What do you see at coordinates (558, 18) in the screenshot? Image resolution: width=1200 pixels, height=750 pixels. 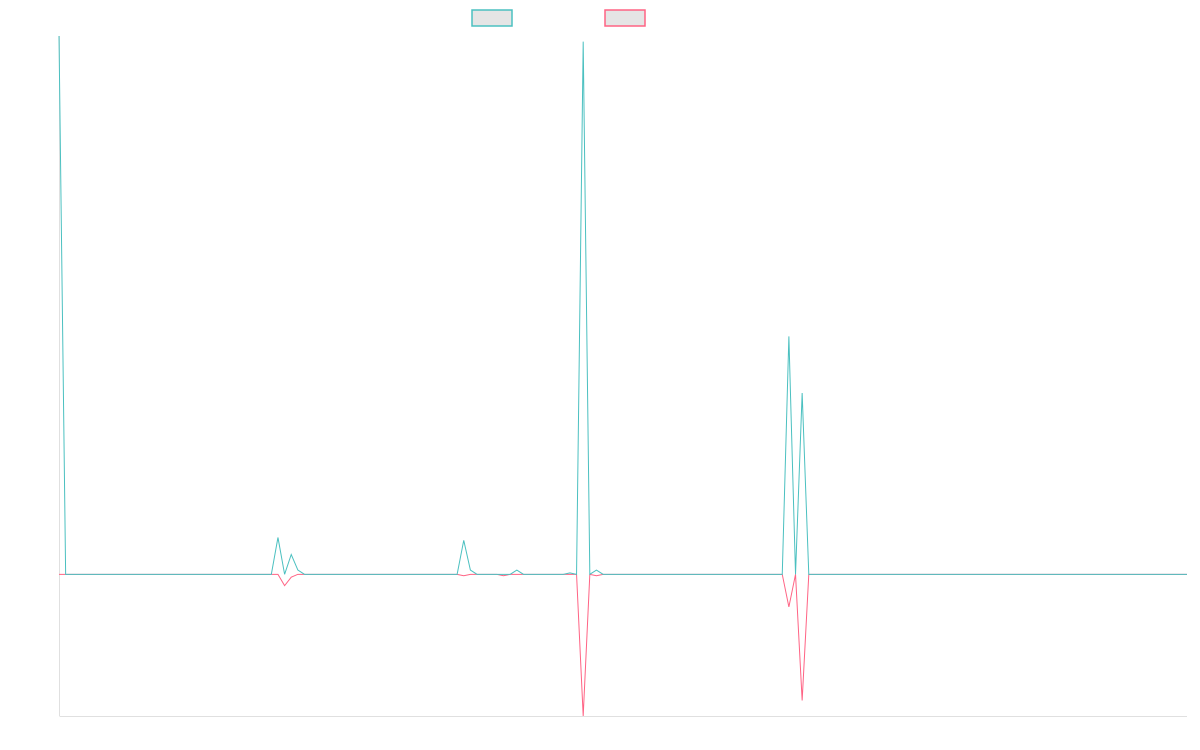 I see `legend` at bounding box center [558, 18].